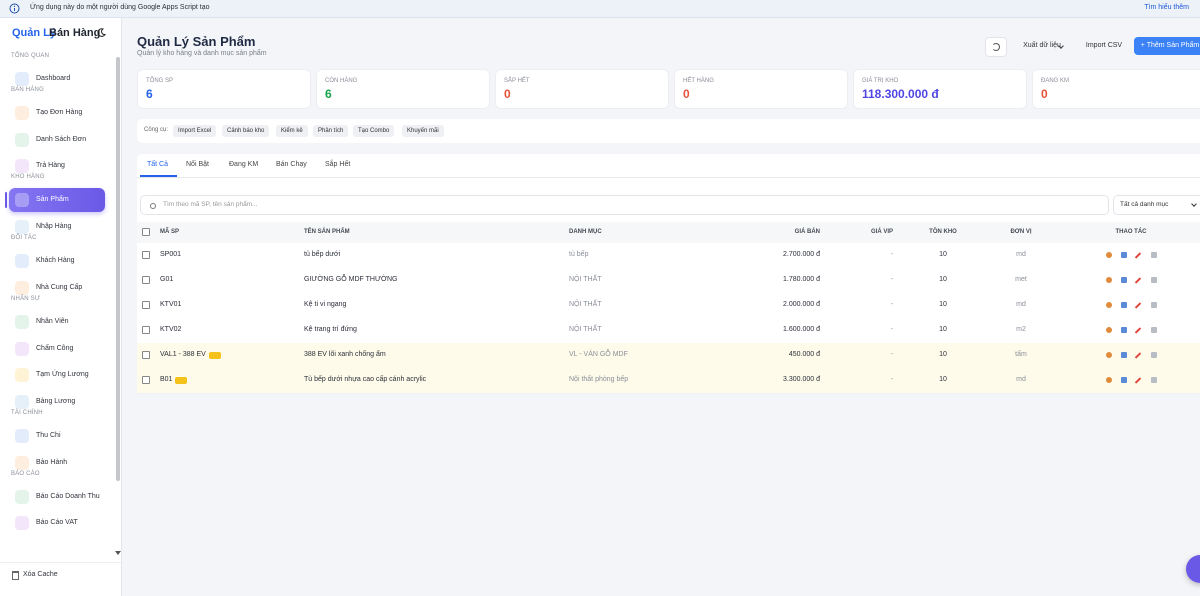 This screenshot has height=596, width=1200. I want to click on nav-item: Trả Hàng, so click(57, 166).